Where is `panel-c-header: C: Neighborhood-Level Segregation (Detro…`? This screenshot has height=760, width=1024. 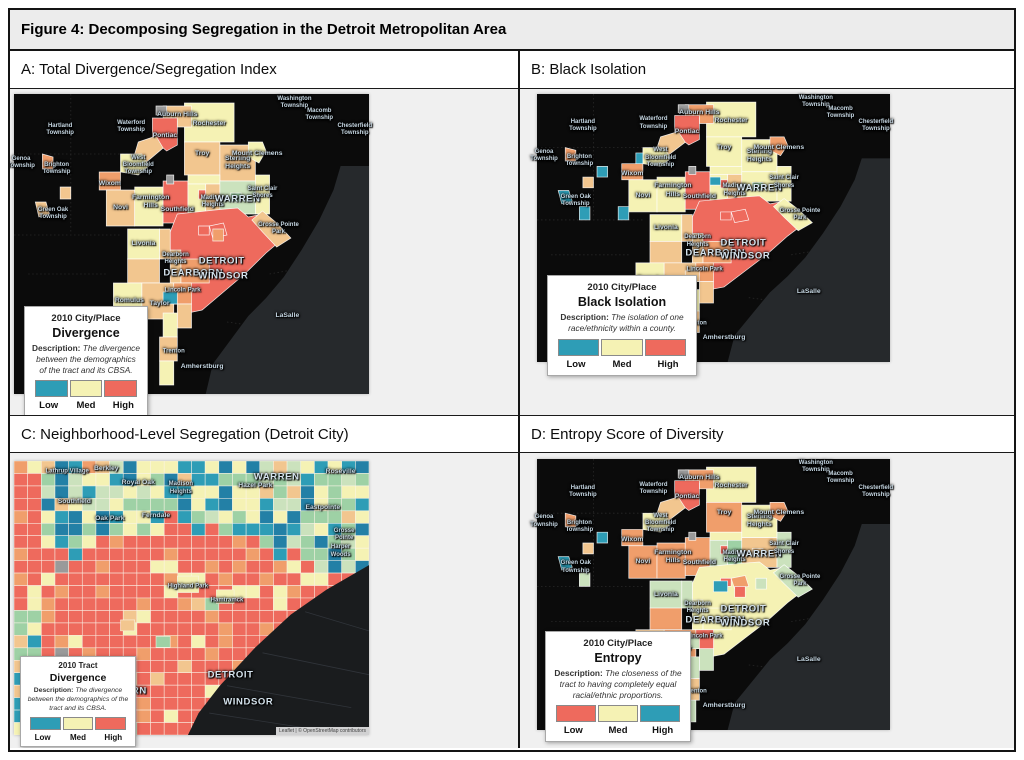
panel-c-header: C: Neighborhood-Level Segregation (Detro… is located at coordinates (265, 434).